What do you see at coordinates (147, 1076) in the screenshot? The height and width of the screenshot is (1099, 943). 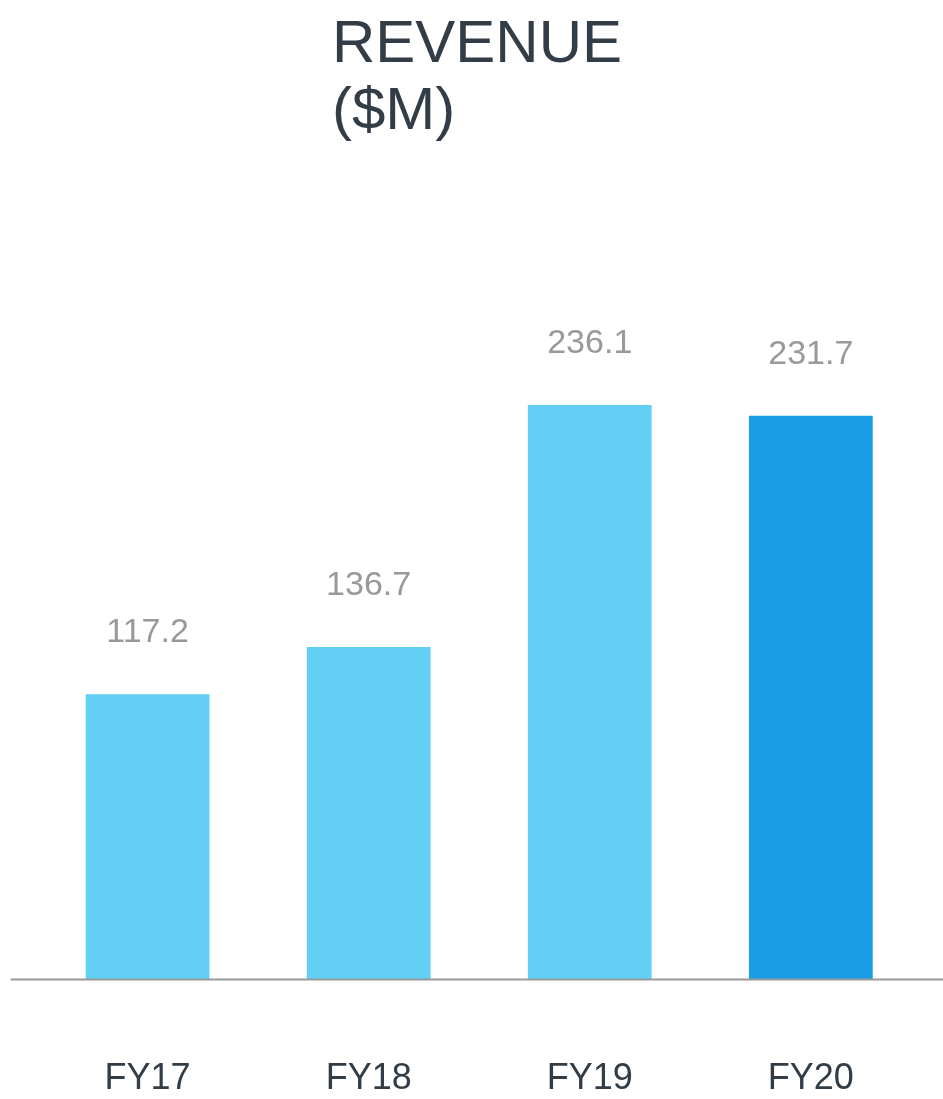 I see `x-tick-label: FY17` at bounding box center [147, 1076].